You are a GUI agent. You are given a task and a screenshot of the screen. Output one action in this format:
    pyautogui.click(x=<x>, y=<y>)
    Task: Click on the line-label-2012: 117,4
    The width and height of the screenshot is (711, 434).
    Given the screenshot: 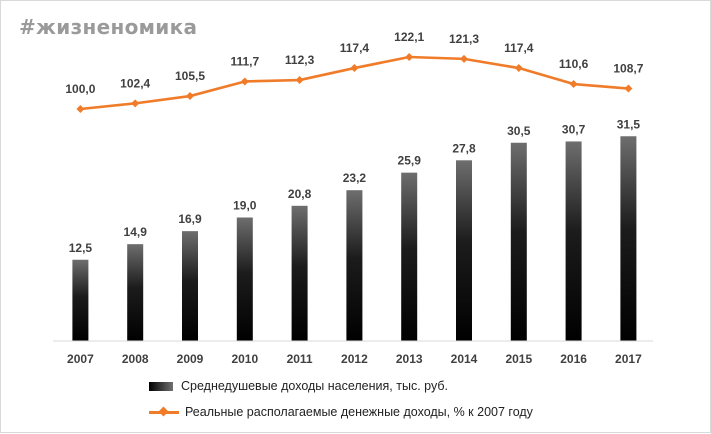 What is the action you would take?
    pyautogui.click(x=355, y=48)
    